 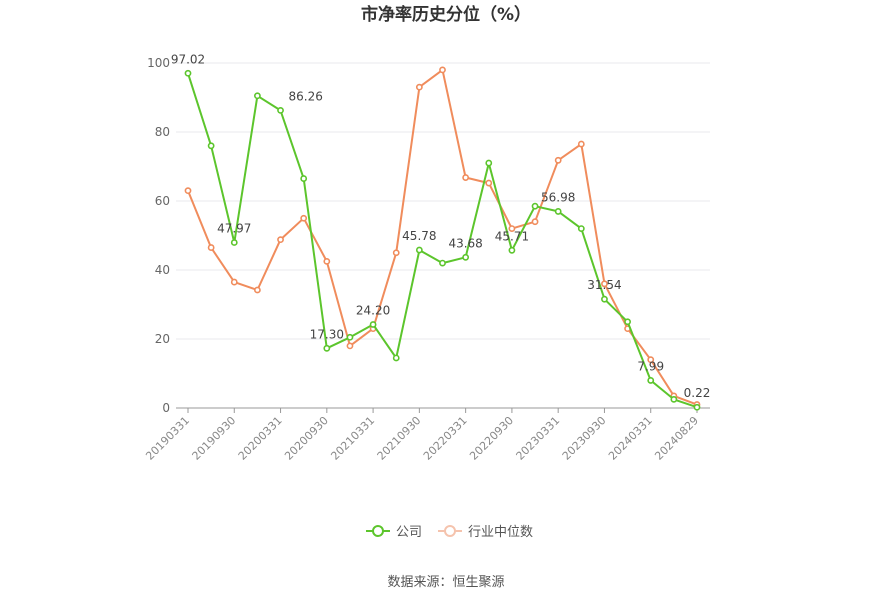 What do you see at coordinates (650, 366) in the screenshot?
I see `data-label: 7.99` at bounding box center [650, 366].